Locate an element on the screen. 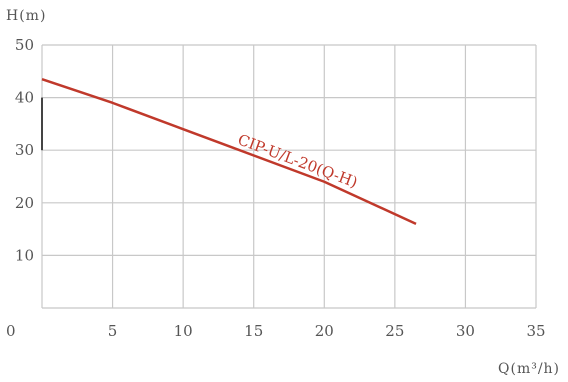 The height and width of the screenshot is (382, 568). y-tick-label: 10 is located at coordinates (24, 255).